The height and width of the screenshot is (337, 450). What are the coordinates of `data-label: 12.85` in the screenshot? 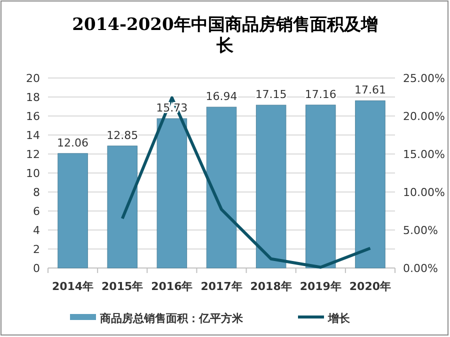 It's located at (122, 135).